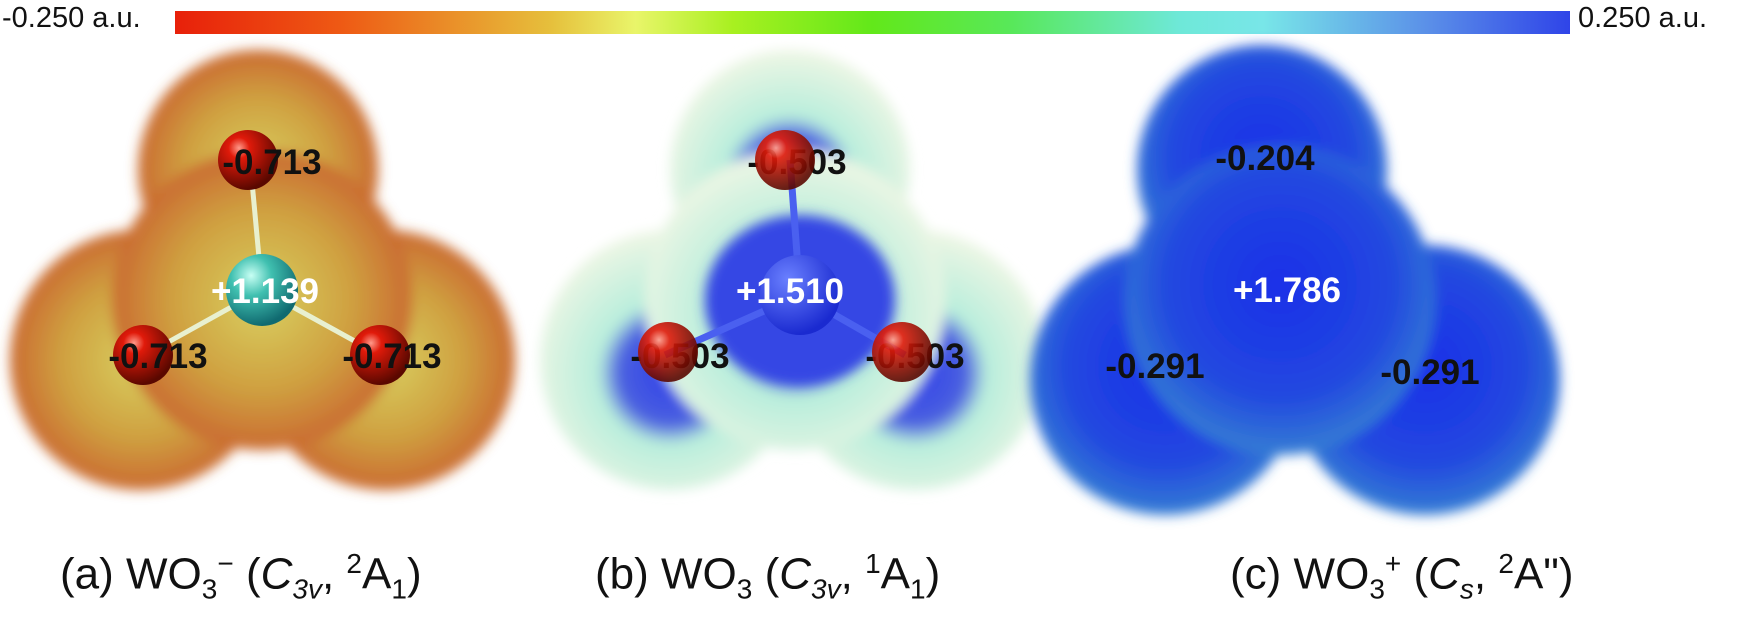 This screenshot has height=619, width=1742. What do you see at coordinates (1642, 18) in the screenshot?
I see `colorbar-max-label: 0.250 a.u.` at bounding box center [1642, 18].